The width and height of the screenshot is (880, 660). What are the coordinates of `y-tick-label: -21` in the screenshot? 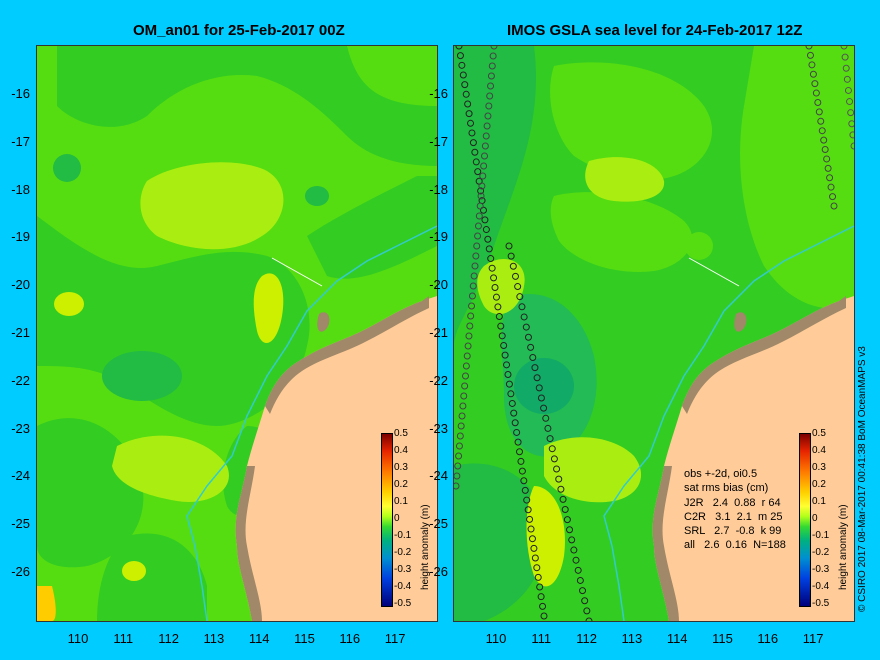 It's located at (20, 332).